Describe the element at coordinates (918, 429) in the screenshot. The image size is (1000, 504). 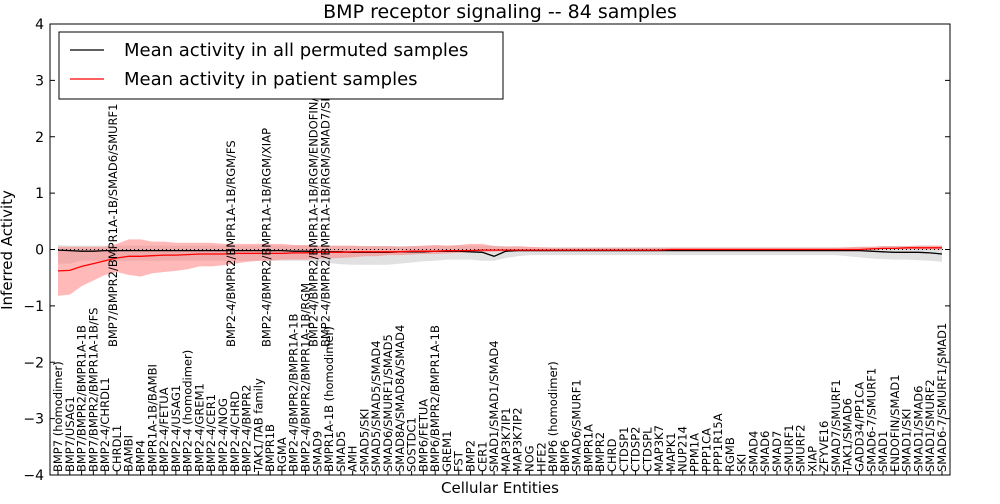
I see `x-tick-label: SMAD1/SMAD6` at that location.